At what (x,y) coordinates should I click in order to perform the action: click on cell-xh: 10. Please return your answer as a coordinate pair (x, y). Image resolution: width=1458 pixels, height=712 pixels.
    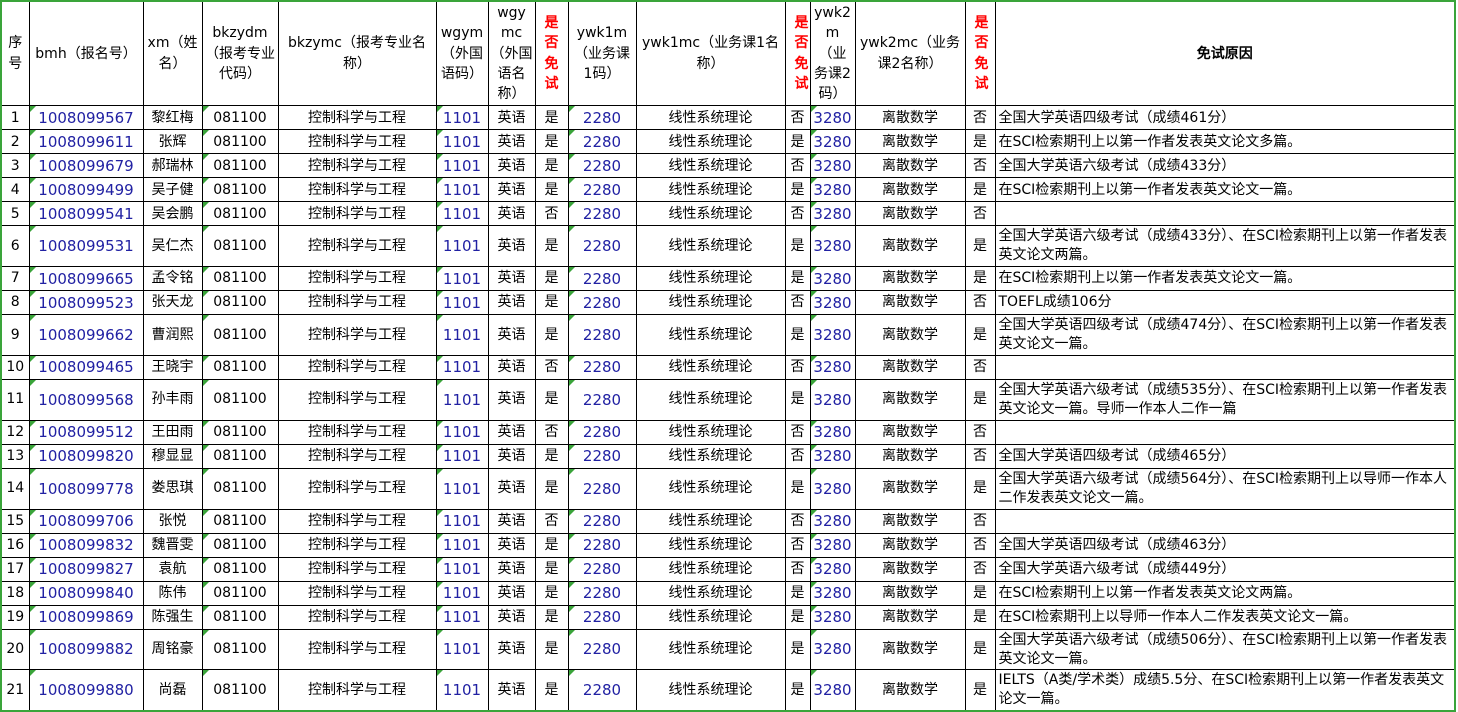
    Looking at the image, I should click on (15, 368).